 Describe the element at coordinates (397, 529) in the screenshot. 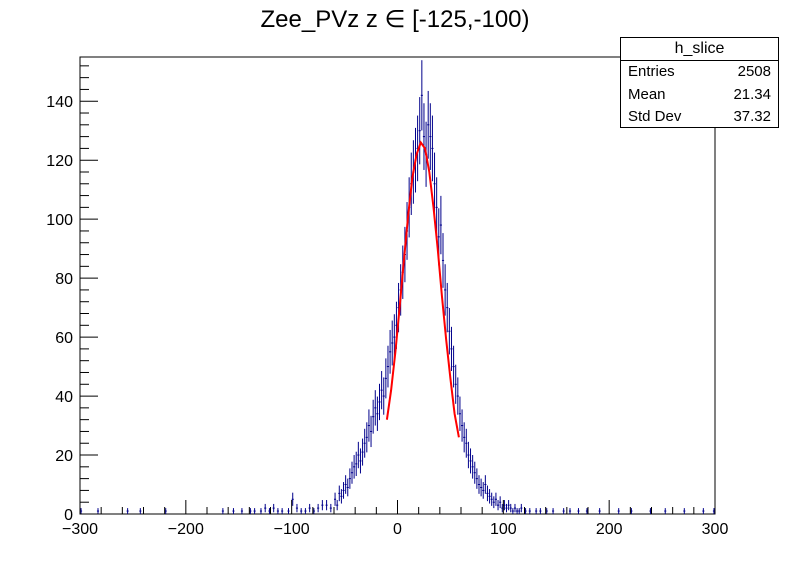

I see `x-tick-label: 0` at that location.